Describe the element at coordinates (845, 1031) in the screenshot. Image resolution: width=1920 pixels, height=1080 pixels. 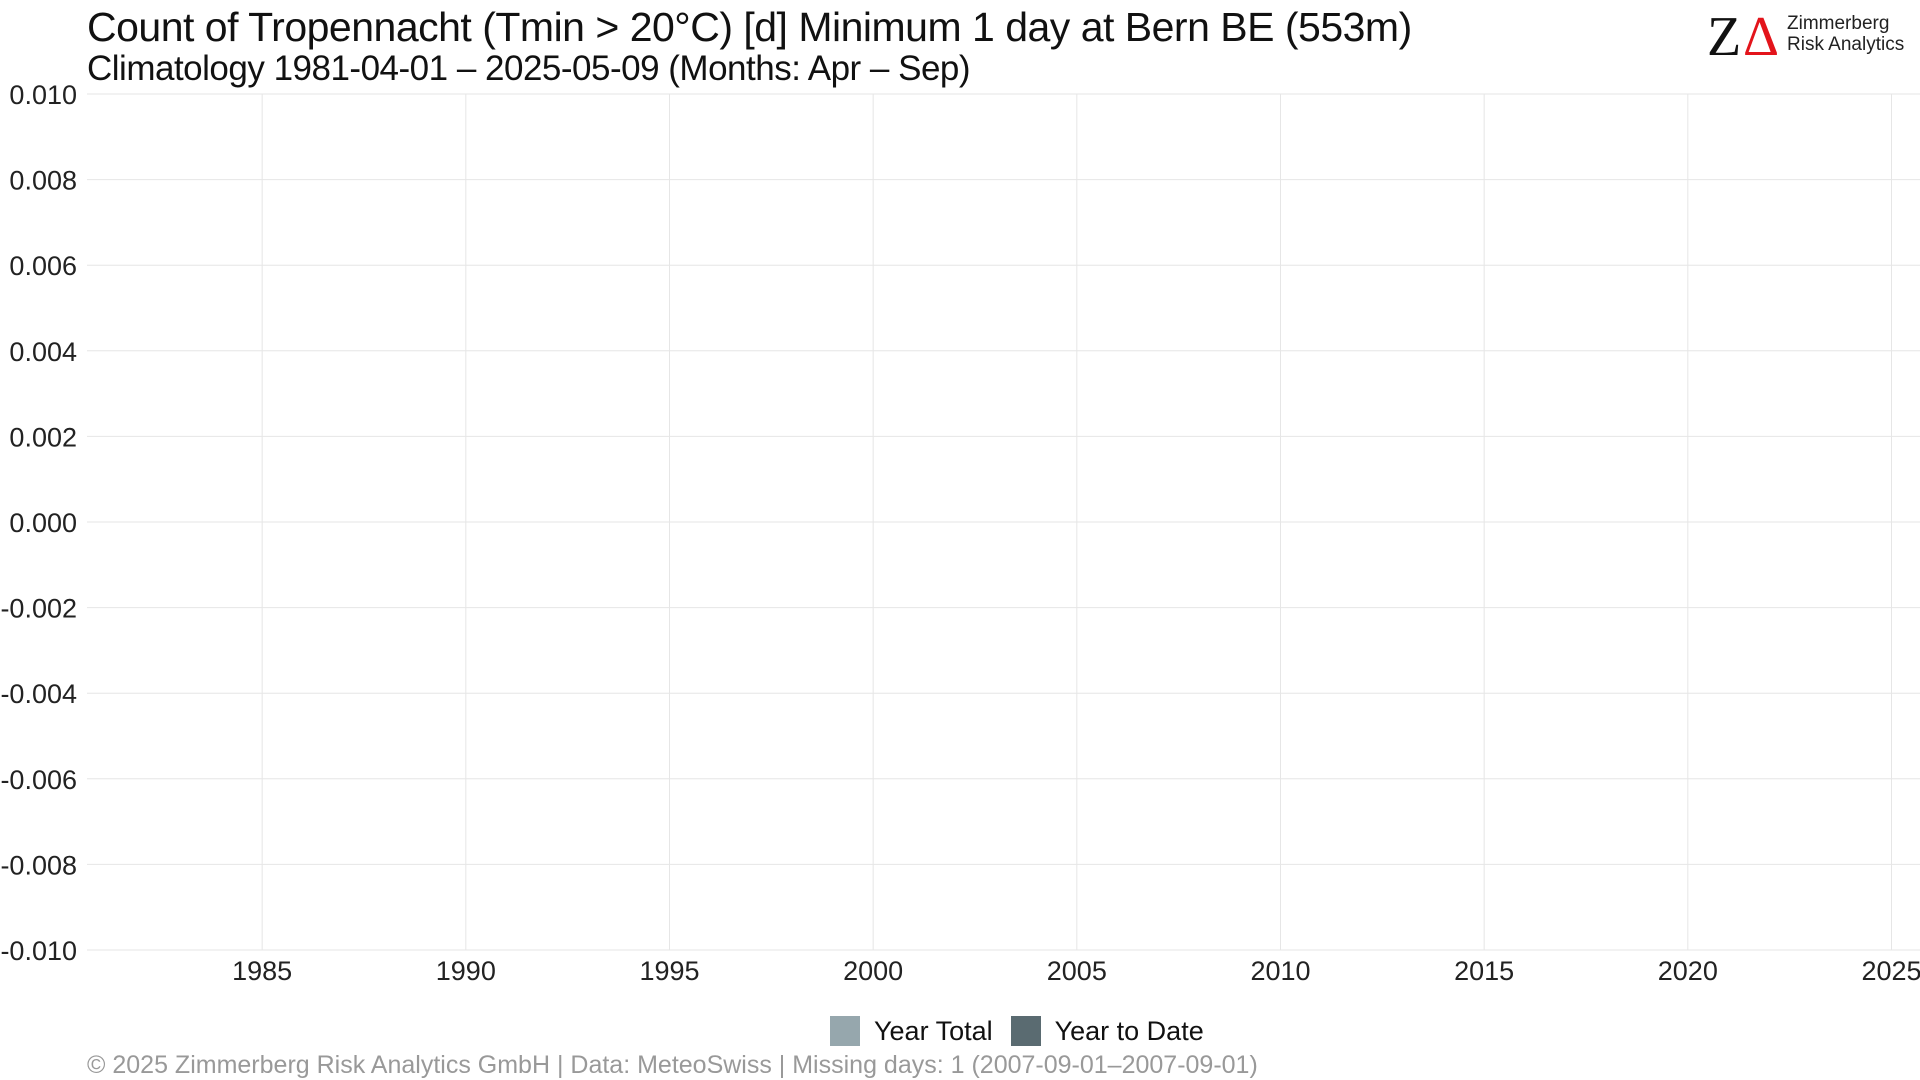
I see `legend-swatch-year-total` at that location.